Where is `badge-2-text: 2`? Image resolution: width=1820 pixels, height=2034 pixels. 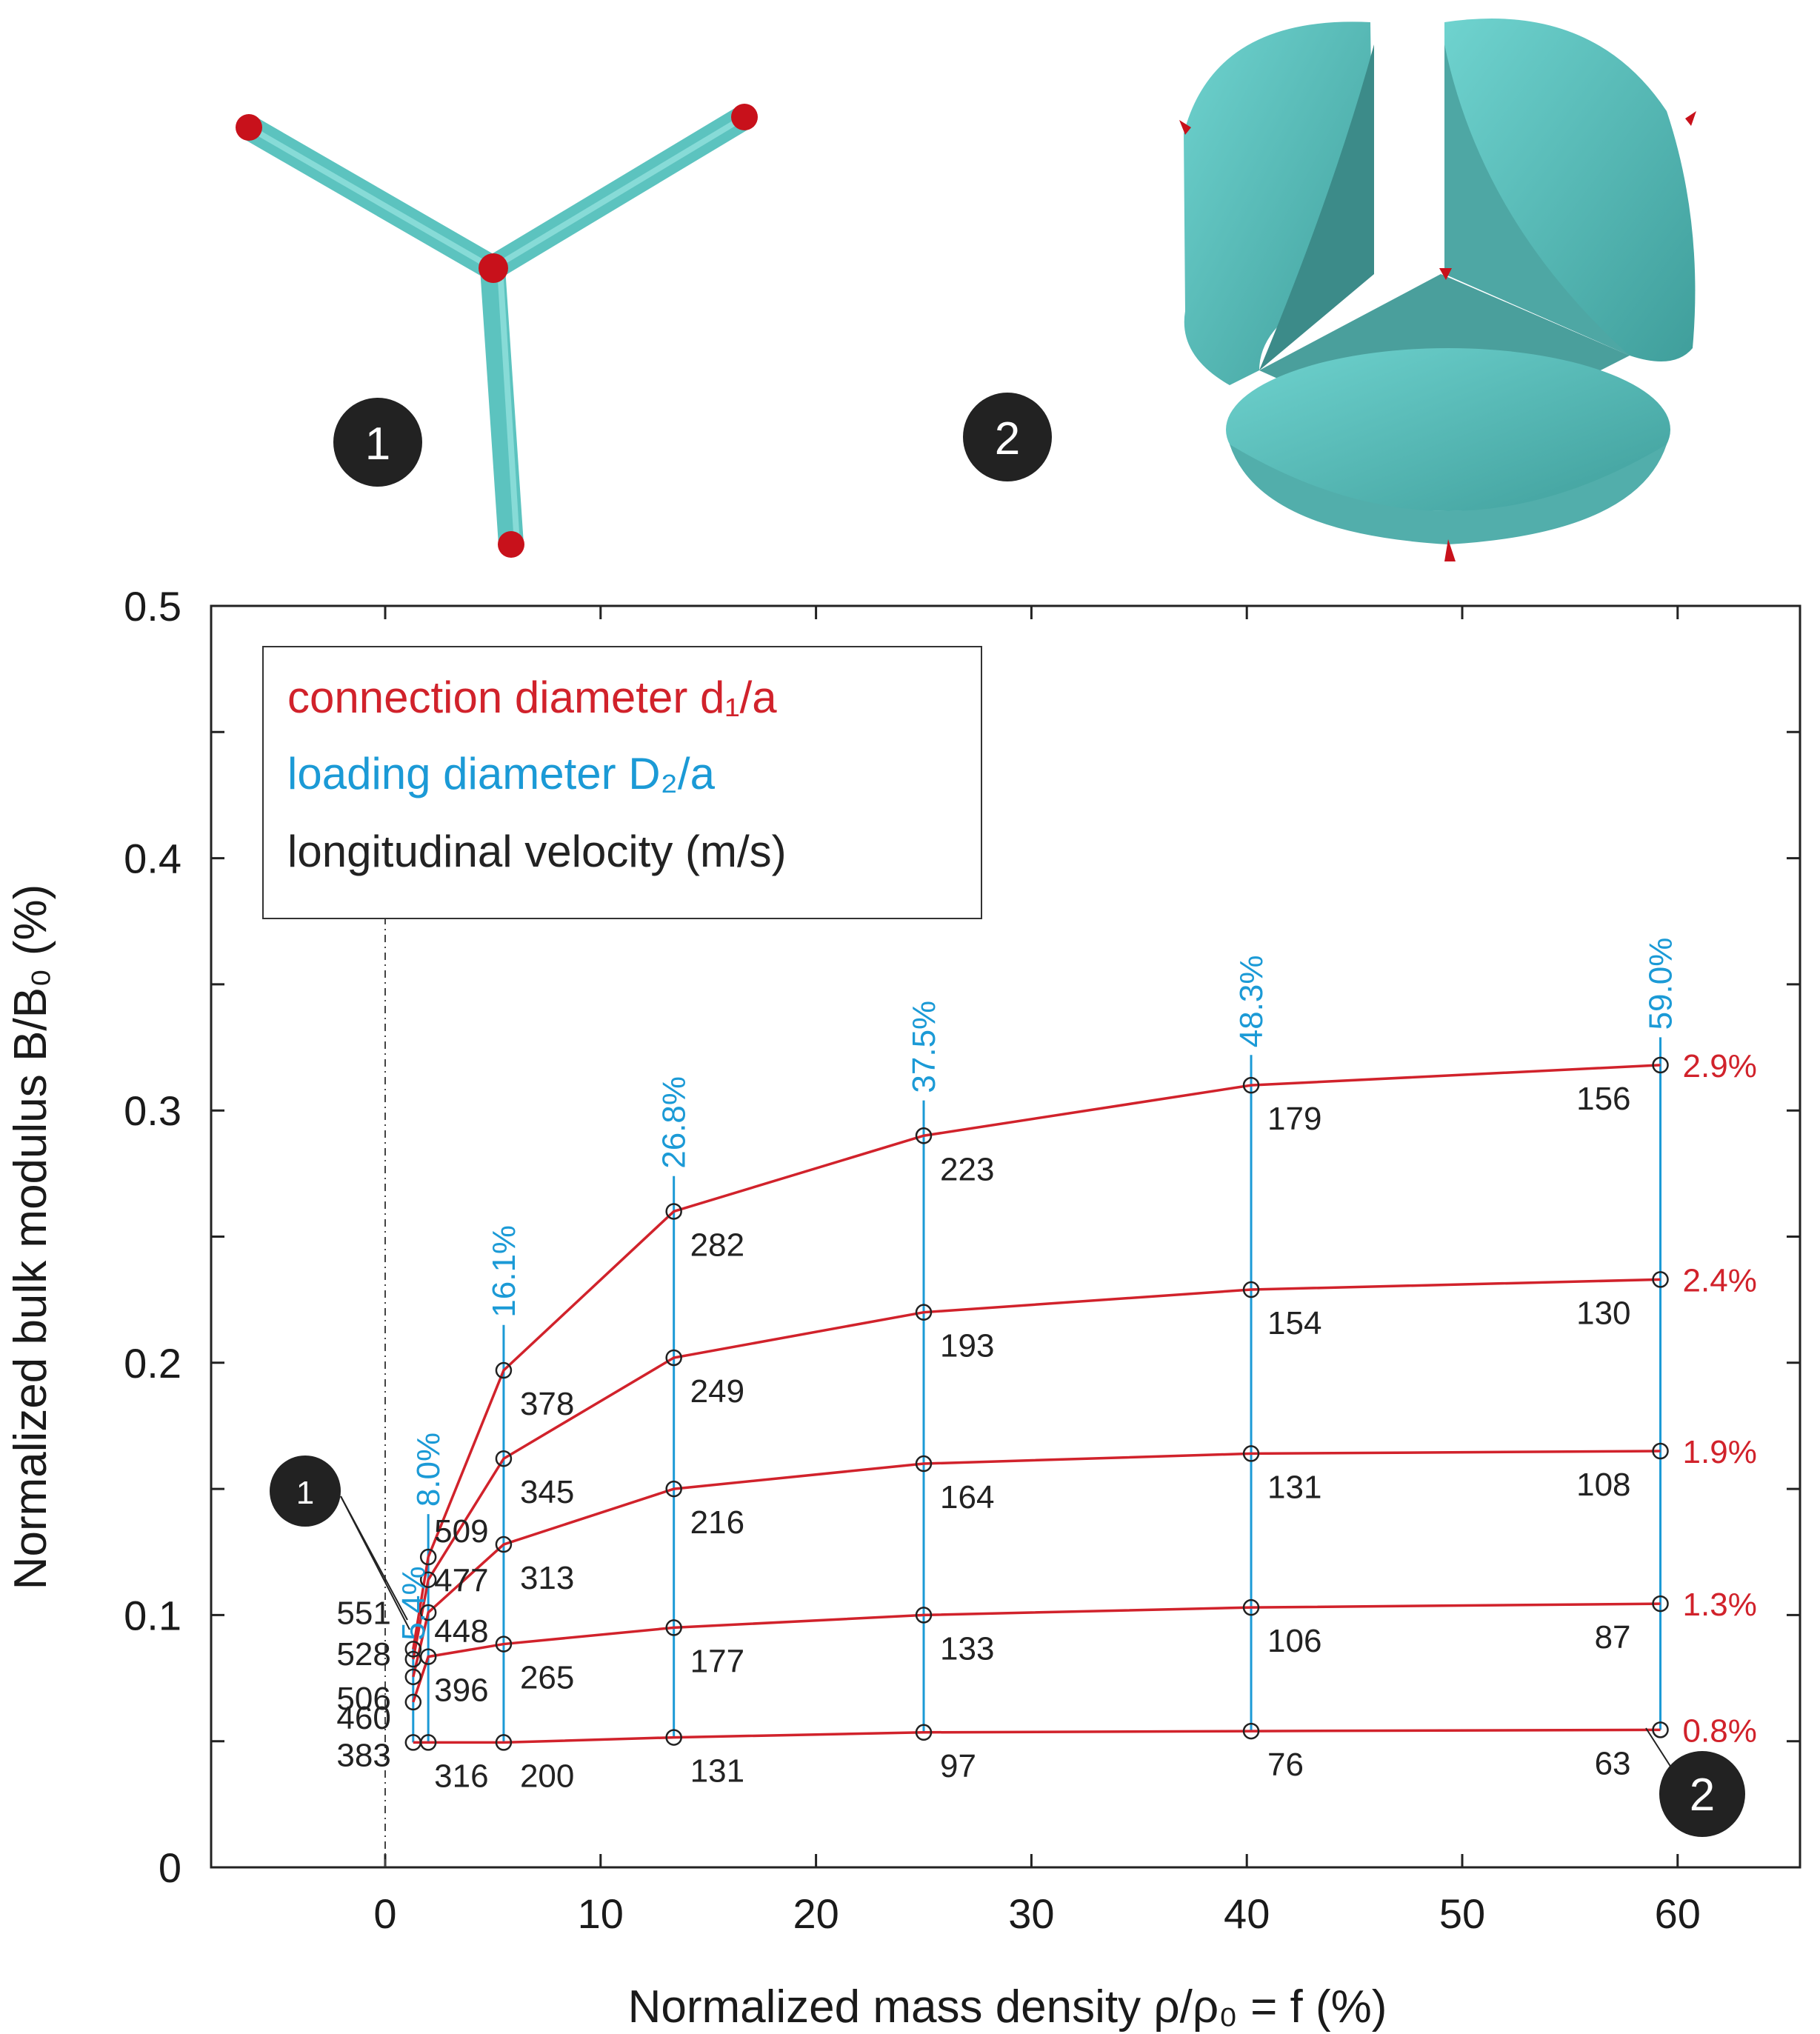
badge-2-text: 2 is located at coordinates (1702, 1796).